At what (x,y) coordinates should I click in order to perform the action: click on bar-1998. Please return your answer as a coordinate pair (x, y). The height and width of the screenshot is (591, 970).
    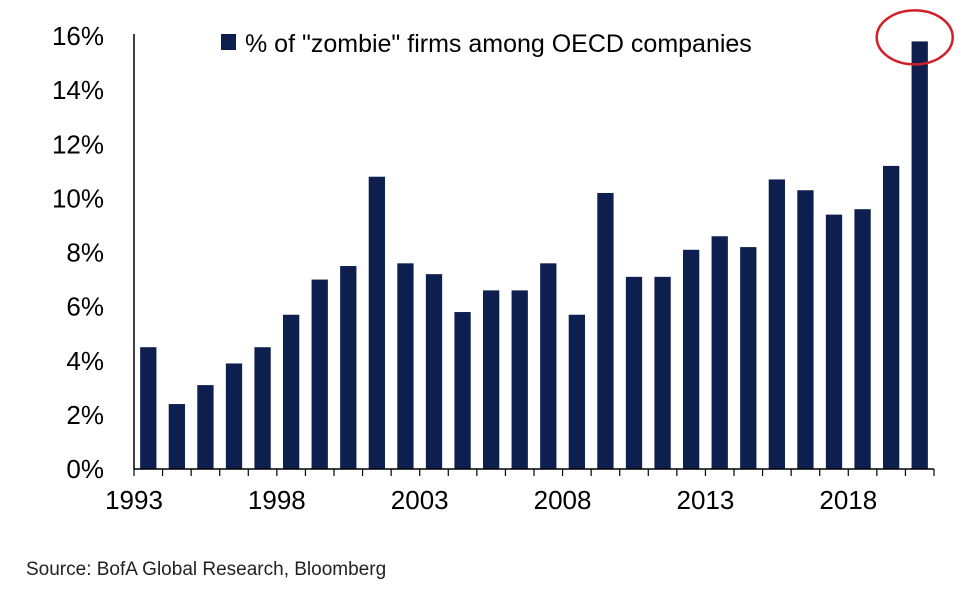
    Looking at the image, I should click on (291, 391).